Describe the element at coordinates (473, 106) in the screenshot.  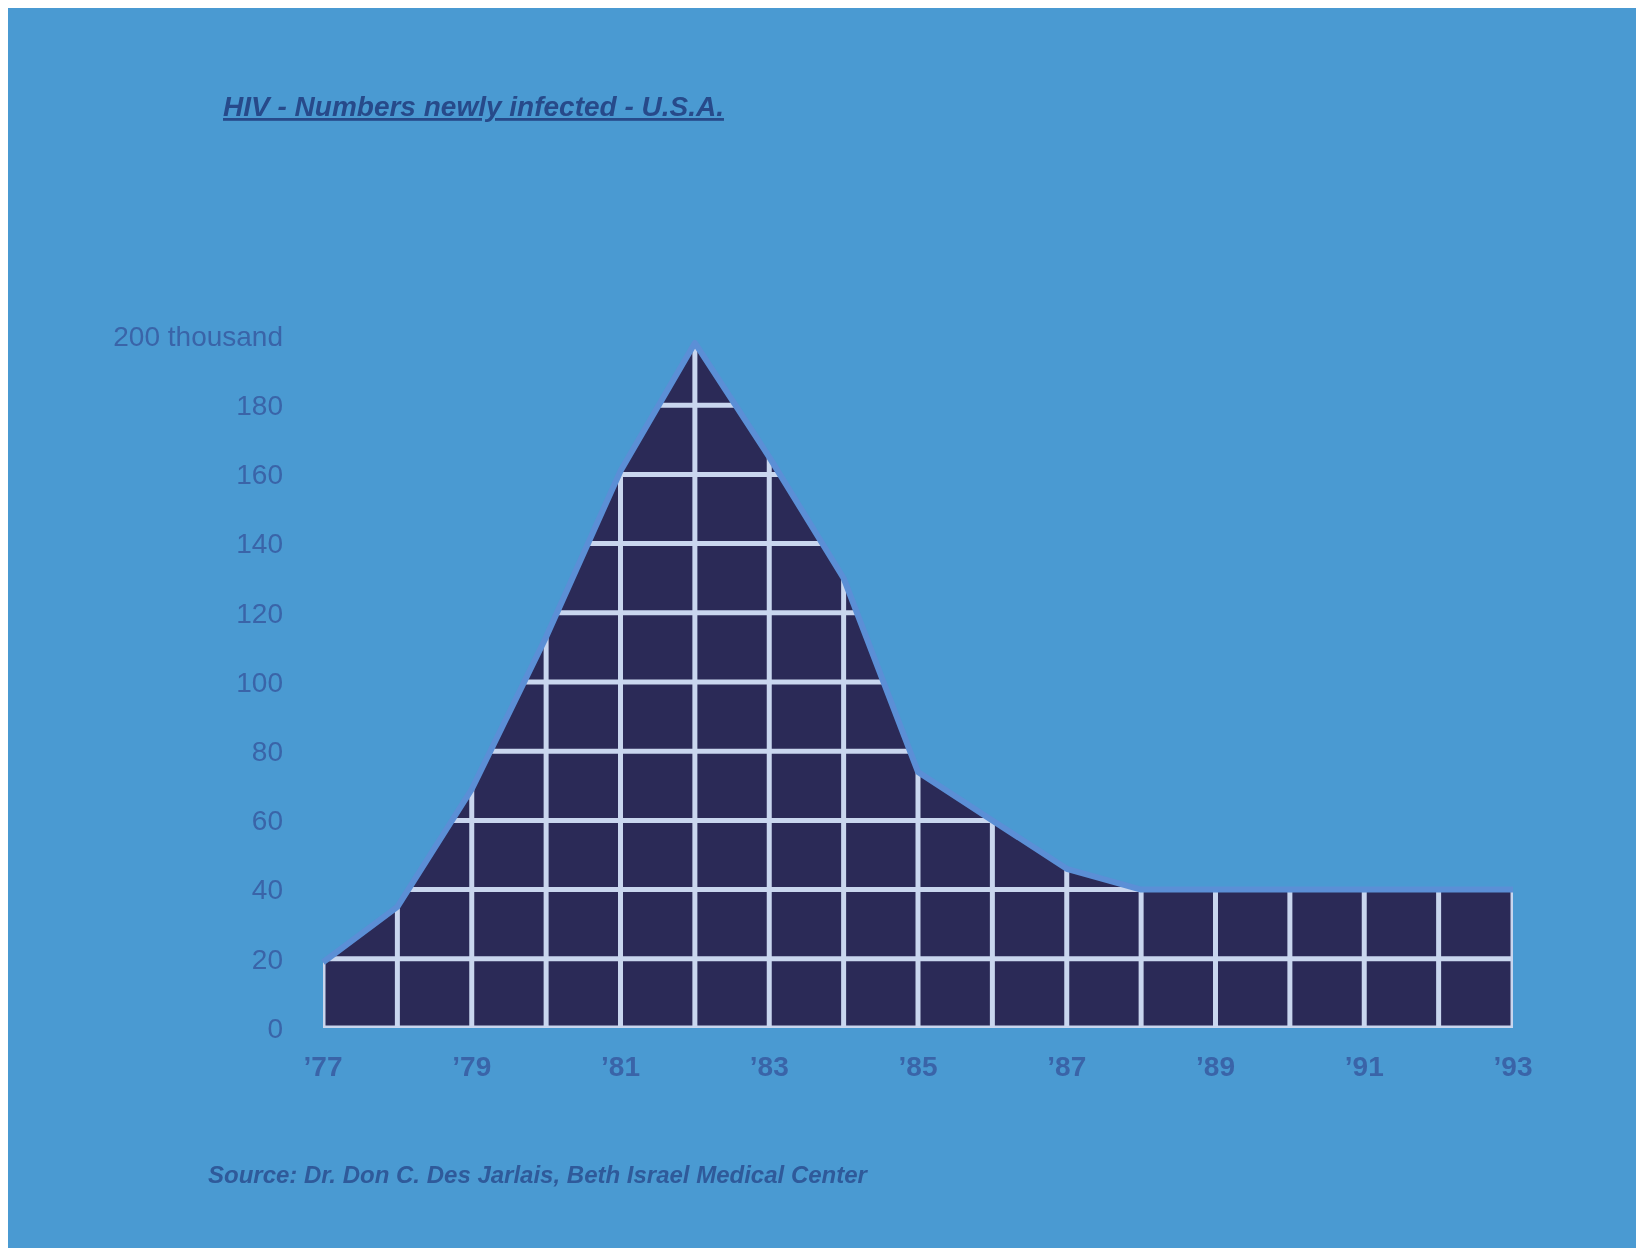
I see `chart-title: HIV - Numbers newly infected - U.S.A.` at that location.